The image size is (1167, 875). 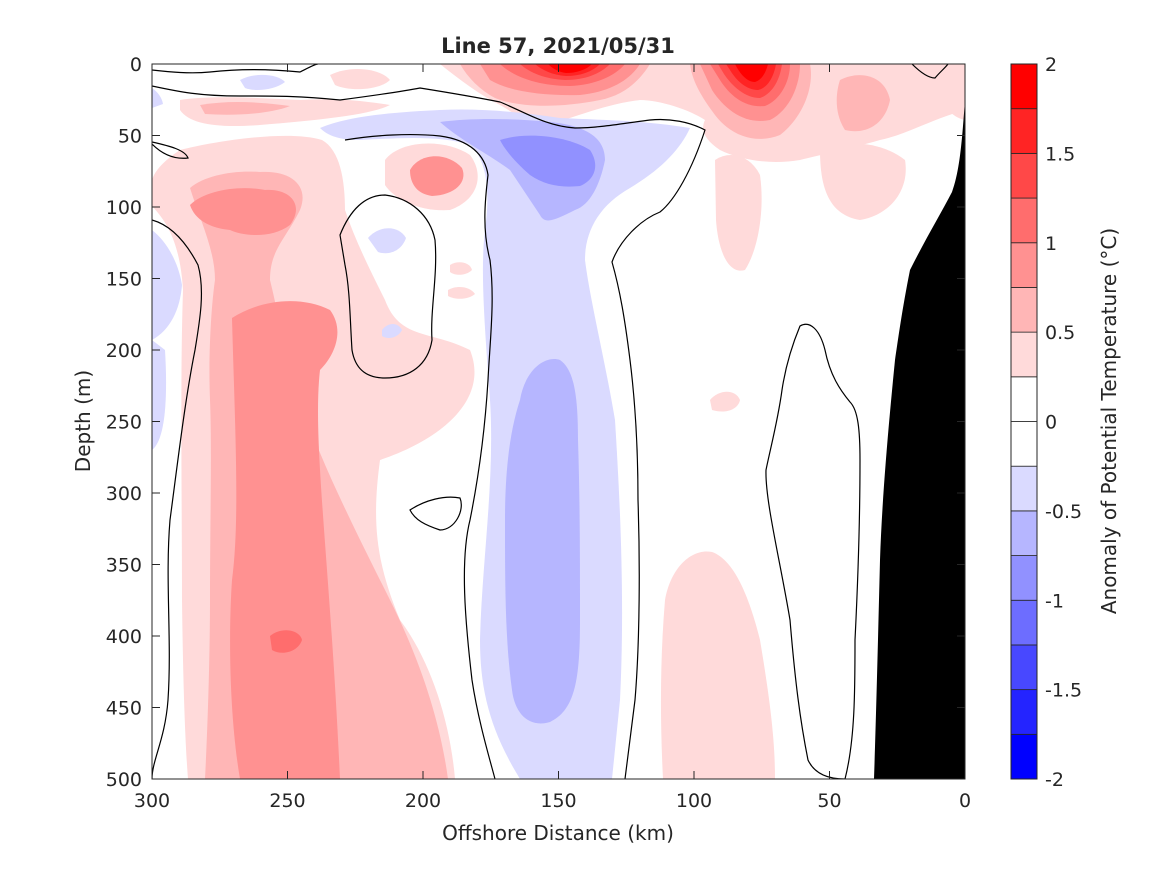 What do you see at coordinates (558, 833) in the screenshot?
I see `x-axis-label: Offshore Distance (km)` at bounding box center [558, 833].